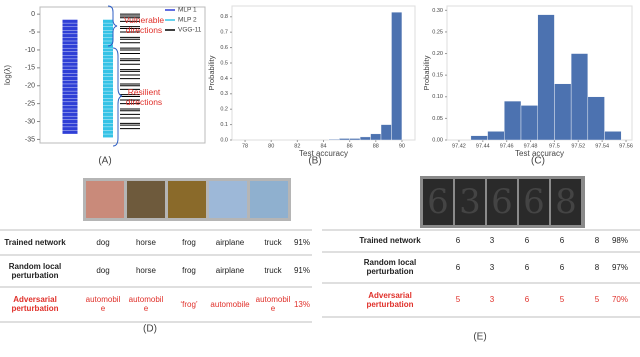  I want to click on table-cell: dog, so click(103, 242).